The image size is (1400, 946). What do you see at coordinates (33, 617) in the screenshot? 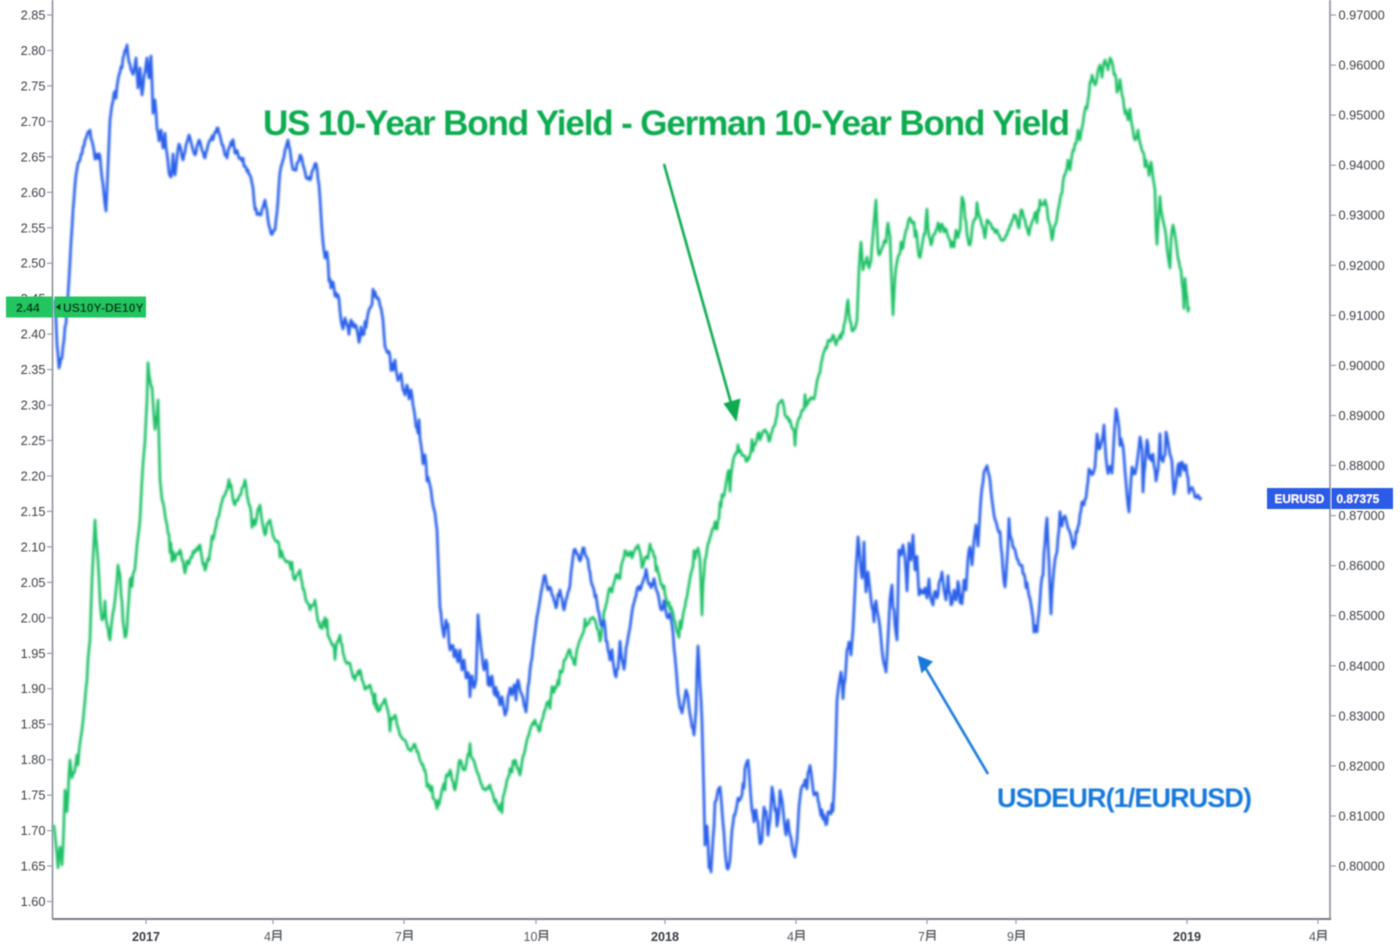
I see `svg-text: 2.00` at bounding box center [33, 617].